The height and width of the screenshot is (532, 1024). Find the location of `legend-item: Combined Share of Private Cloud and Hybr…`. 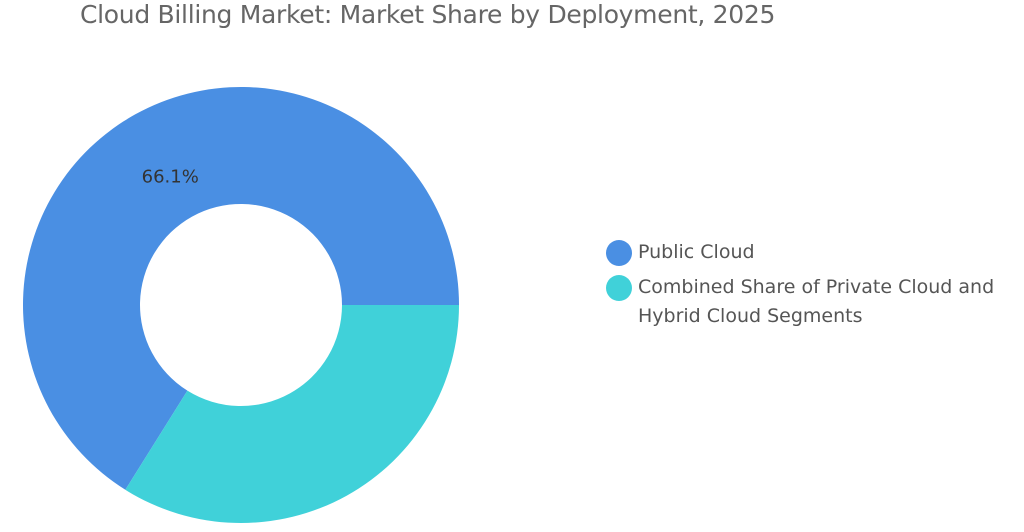

legend-item: Combined Share of Private Cloud and Hybr… is located at coordinates (815, 302).